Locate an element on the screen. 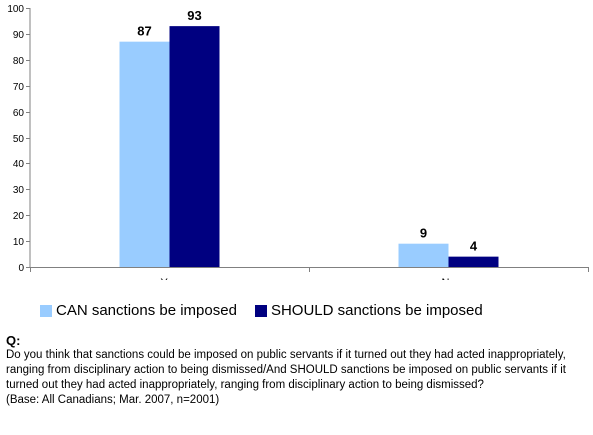  bar-value-label: 4 is located at coordinates (474, 246).